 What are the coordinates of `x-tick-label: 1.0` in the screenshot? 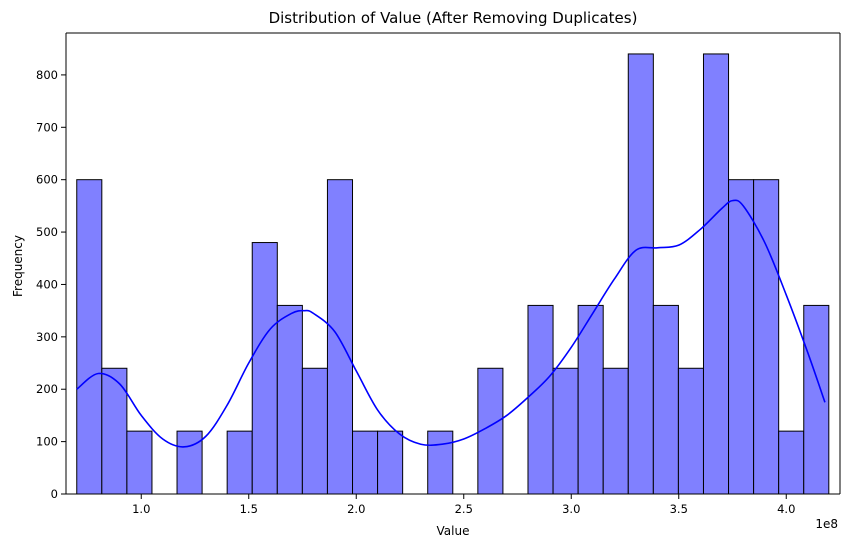 It's located at (141, 509).